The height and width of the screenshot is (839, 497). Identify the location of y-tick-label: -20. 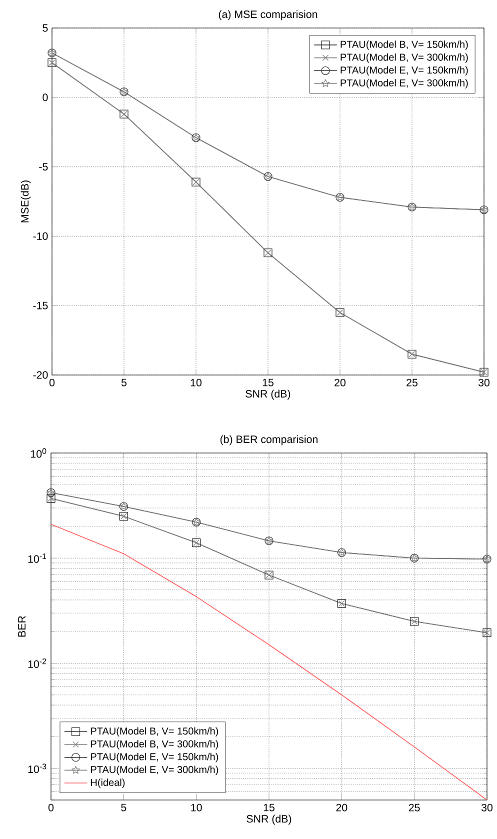
(40, 375).